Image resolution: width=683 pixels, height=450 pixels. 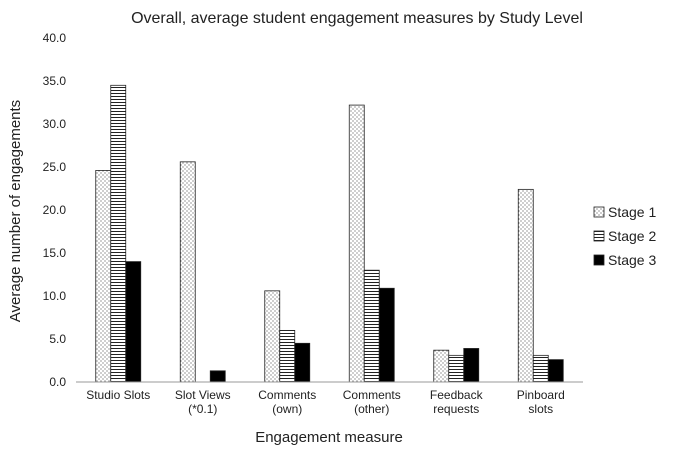 I want to click on legend-label-stage-3: Stage 3, so click(x=632, y=260).